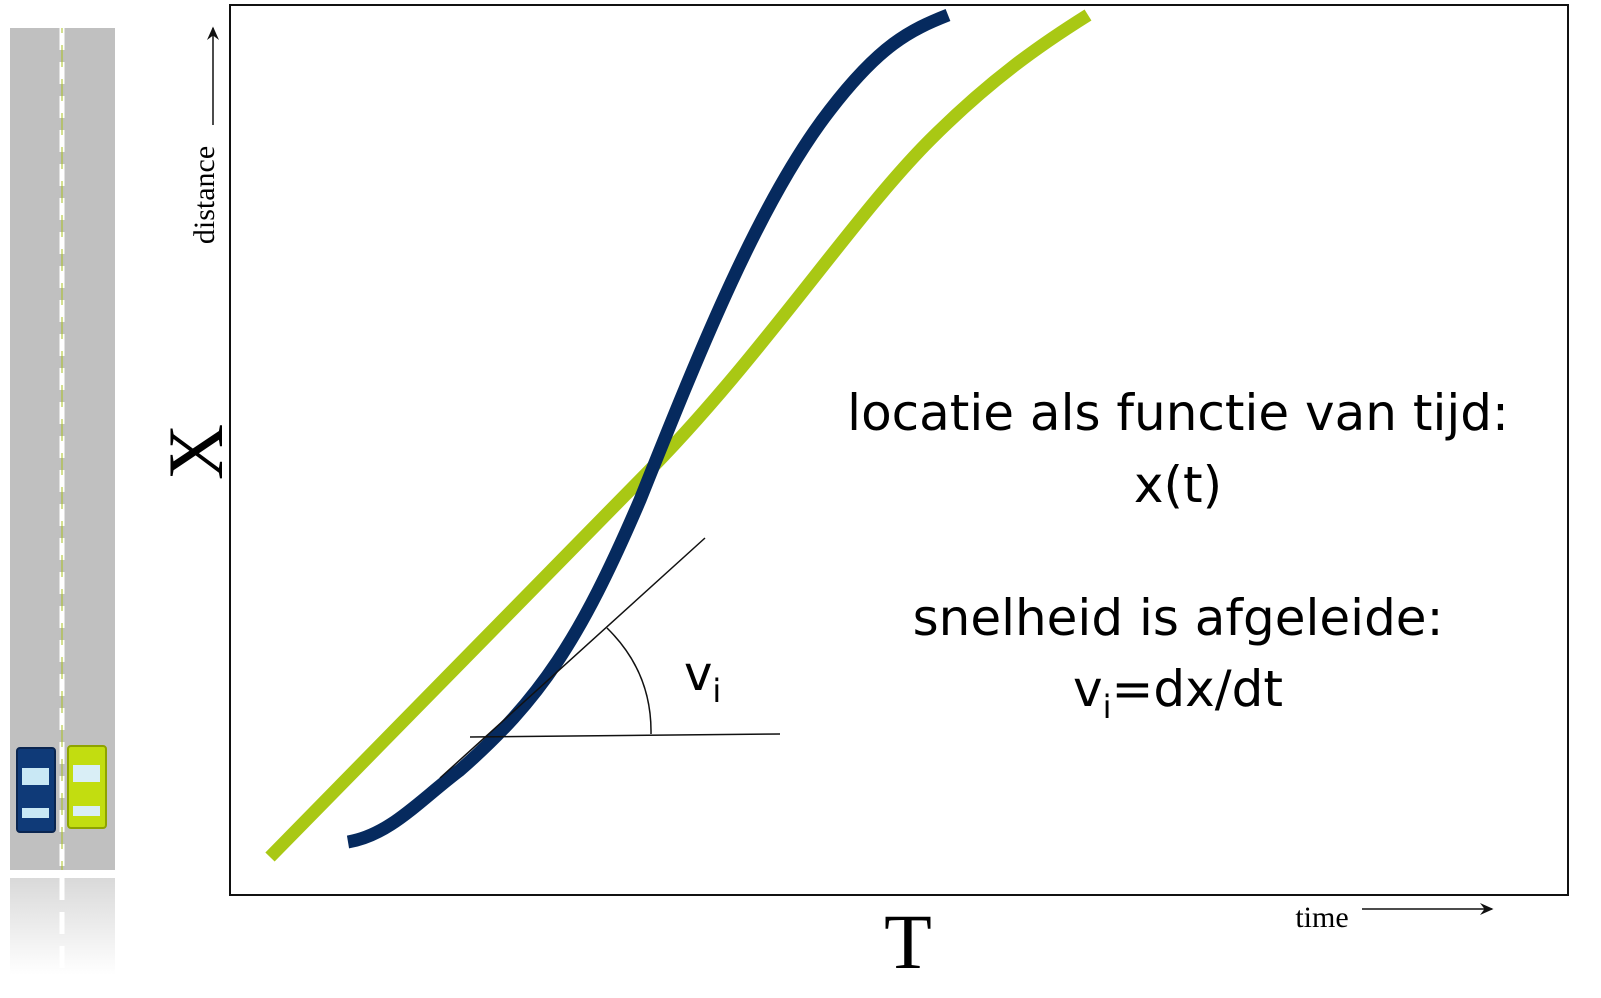 This screenshot has height=998, width=1601. Describe the element at coordinates (716, 691) in the screenshot. I see `subscript: i` at that location.